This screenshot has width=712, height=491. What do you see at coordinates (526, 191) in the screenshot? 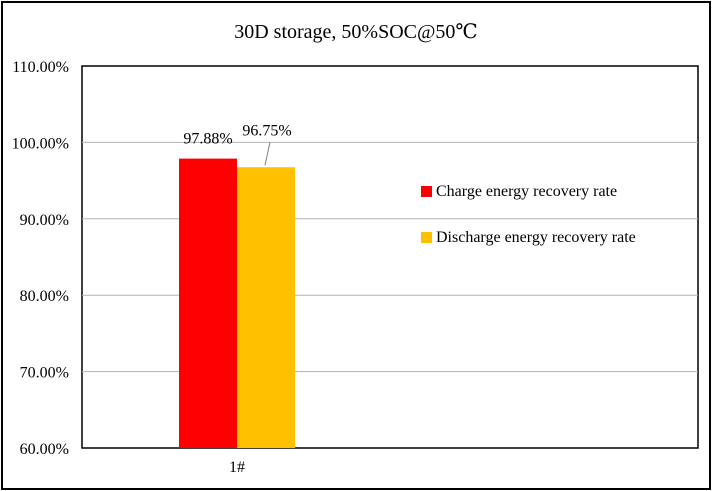
I see `legend-label: Charge energy recovery rate` at bounding box center [526, 191].